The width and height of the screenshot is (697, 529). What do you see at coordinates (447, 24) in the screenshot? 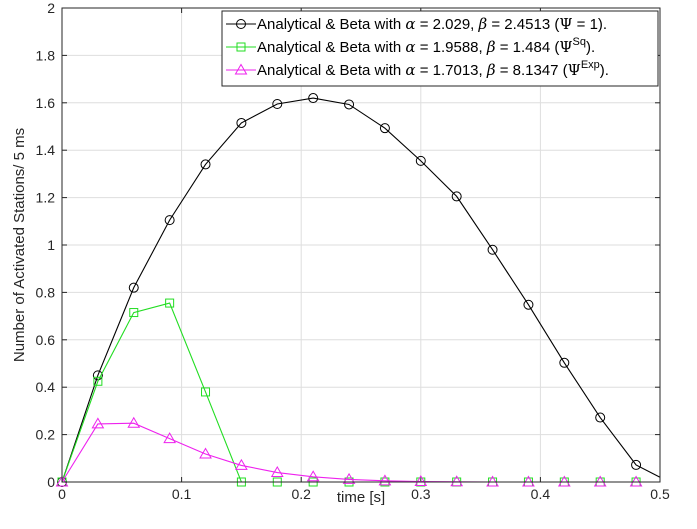
I see `legend-alpha-val: = 2.029,` at bounding box center [447, 24].